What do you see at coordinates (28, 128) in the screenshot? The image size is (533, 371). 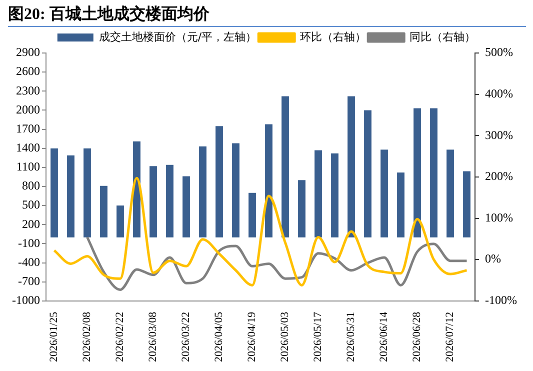 I see `y-tick-label: 1700` at bounding box center [28, 128].